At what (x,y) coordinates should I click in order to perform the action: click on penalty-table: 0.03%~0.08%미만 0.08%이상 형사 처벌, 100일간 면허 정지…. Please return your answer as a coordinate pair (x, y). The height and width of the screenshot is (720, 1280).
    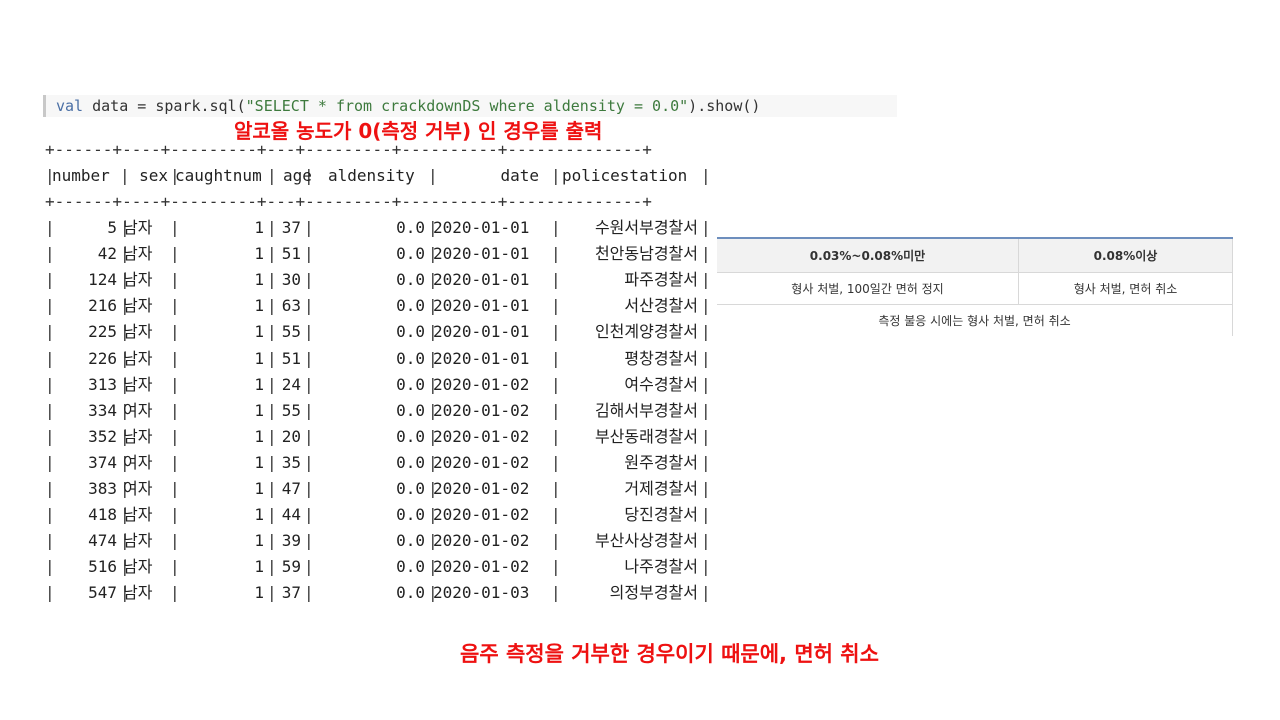
    Looking at the image, I should click on (975, 286).